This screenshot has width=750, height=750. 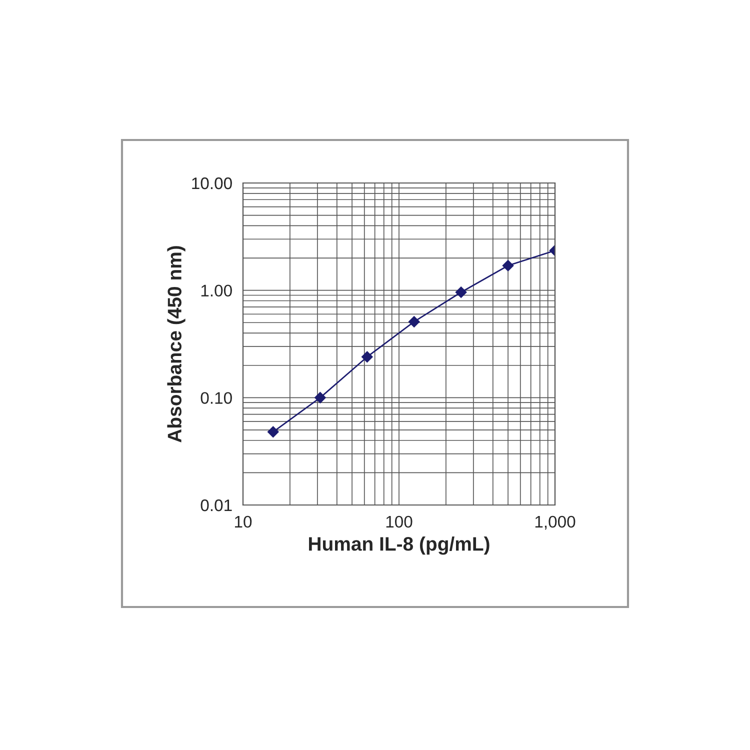 I want to click on x-axis-title: Human IL-8 (pg/mL), so click(x=399, y=545).